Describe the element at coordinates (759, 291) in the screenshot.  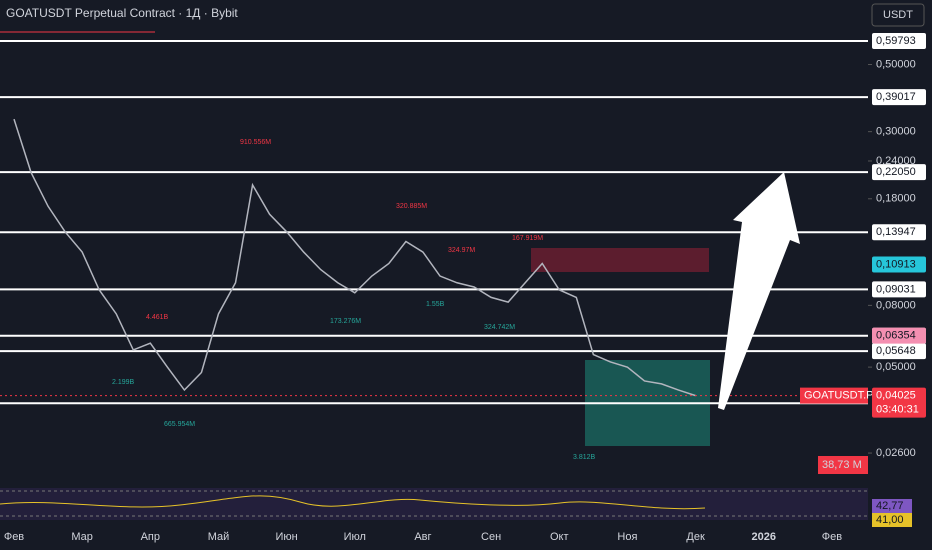
I see `arrow` at that location.